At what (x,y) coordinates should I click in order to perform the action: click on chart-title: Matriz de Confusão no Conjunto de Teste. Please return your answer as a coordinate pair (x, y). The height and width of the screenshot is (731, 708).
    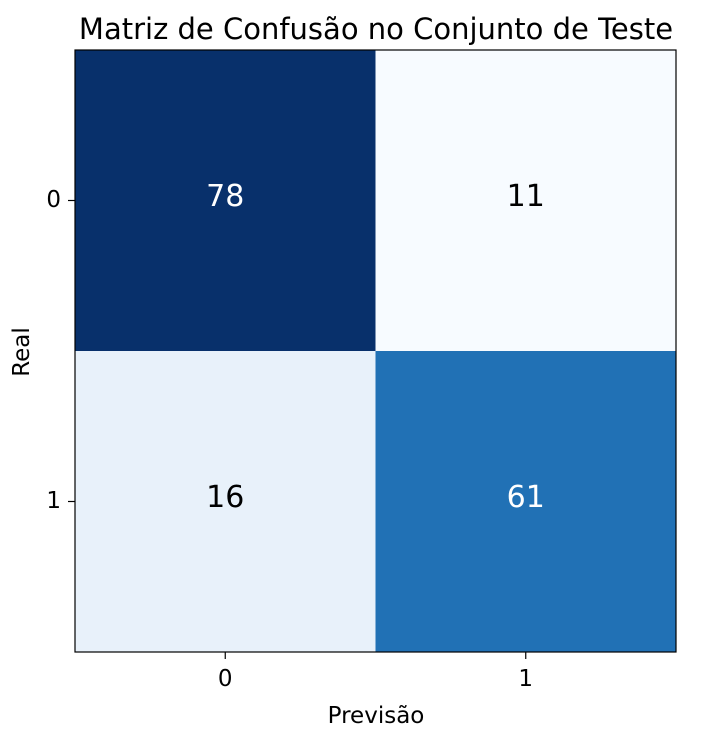
    Looking at the image, I should click on (376, 29).